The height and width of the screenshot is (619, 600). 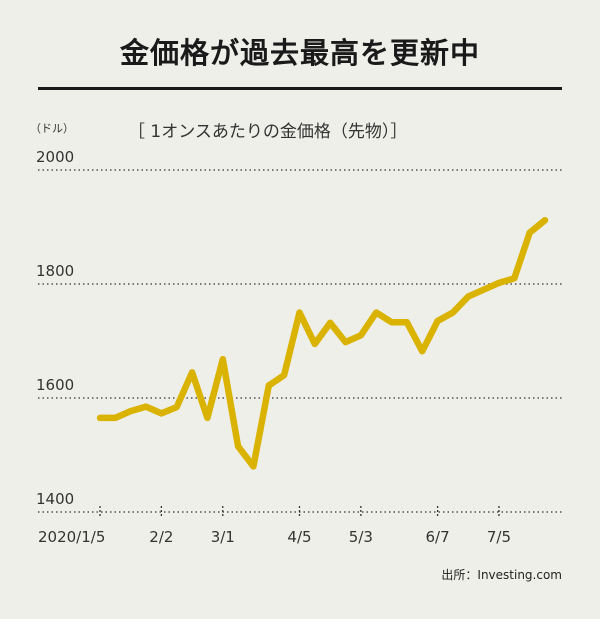 What do you see at coordinates (361, 537) in the screenshot?
I see `x-tick-label: 5/3` at bounding box center [361, 537].